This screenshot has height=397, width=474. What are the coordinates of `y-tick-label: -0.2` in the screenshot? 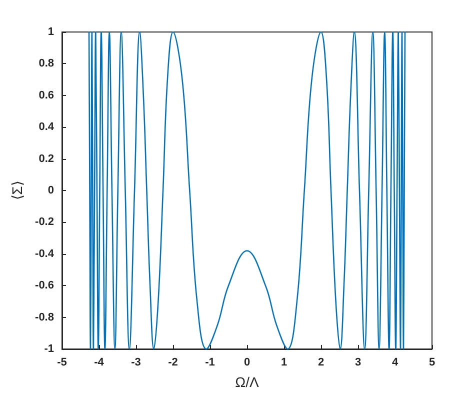 It's located at (44, 222).